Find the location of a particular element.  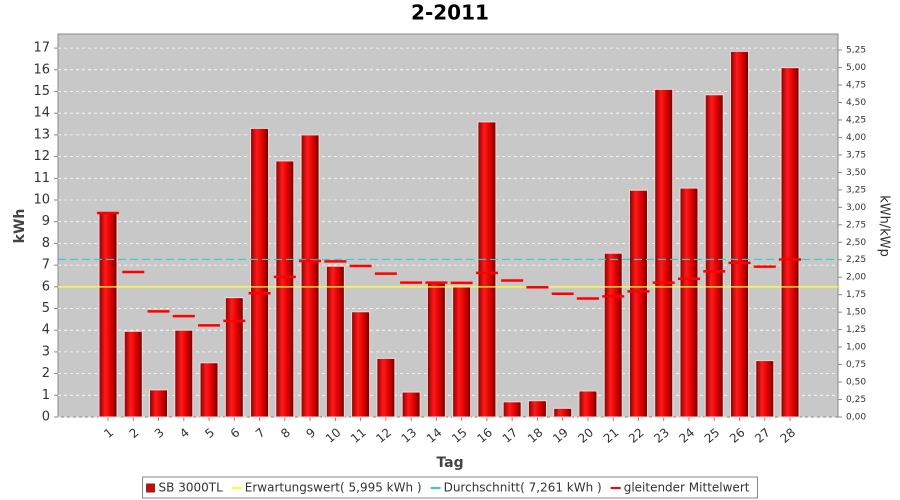

y-tick-label: 8 is located at coordinates (46, 243).